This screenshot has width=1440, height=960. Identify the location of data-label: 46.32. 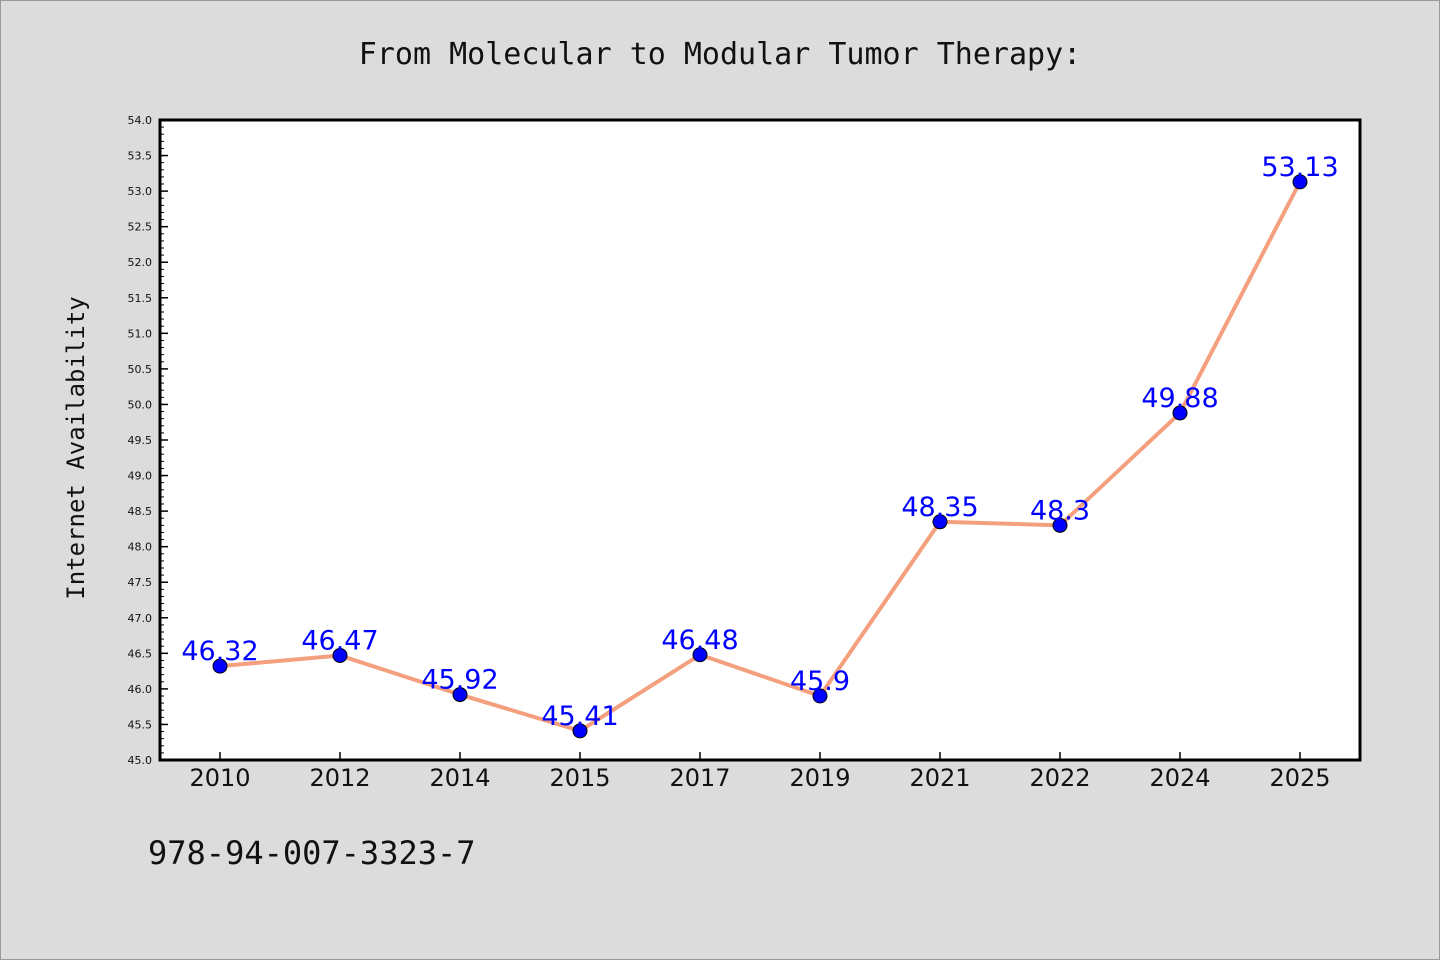
(219, 651).